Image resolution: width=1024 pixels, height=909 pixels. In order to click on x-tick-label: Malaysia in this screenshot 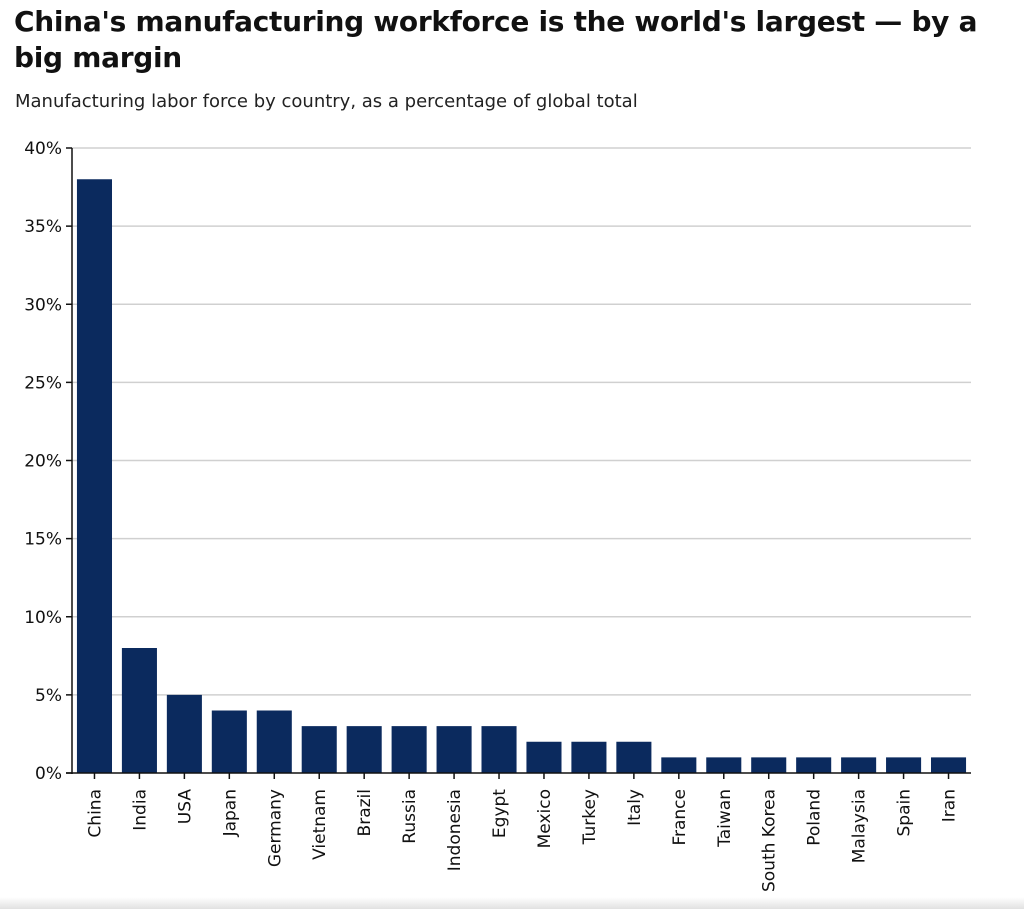, I will do `click(860, 826)`.